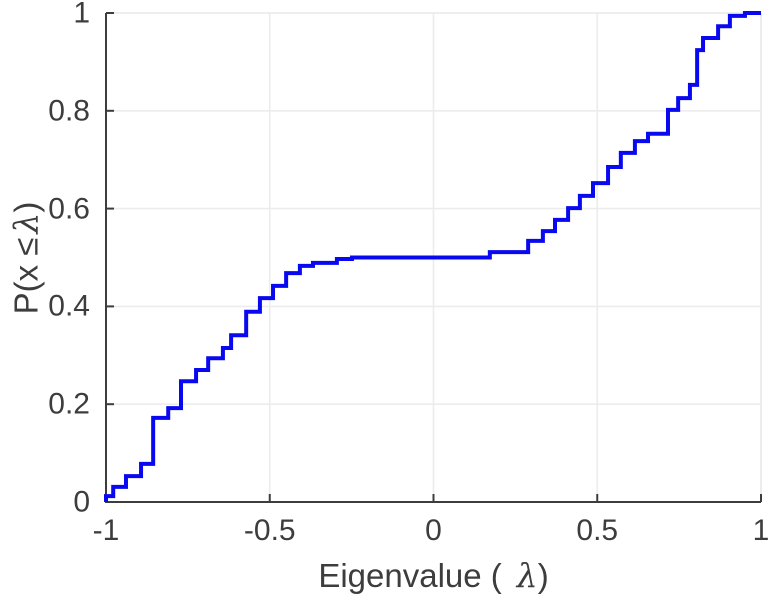  I want to click on leq-symbol: ≤, so click(26, 246).